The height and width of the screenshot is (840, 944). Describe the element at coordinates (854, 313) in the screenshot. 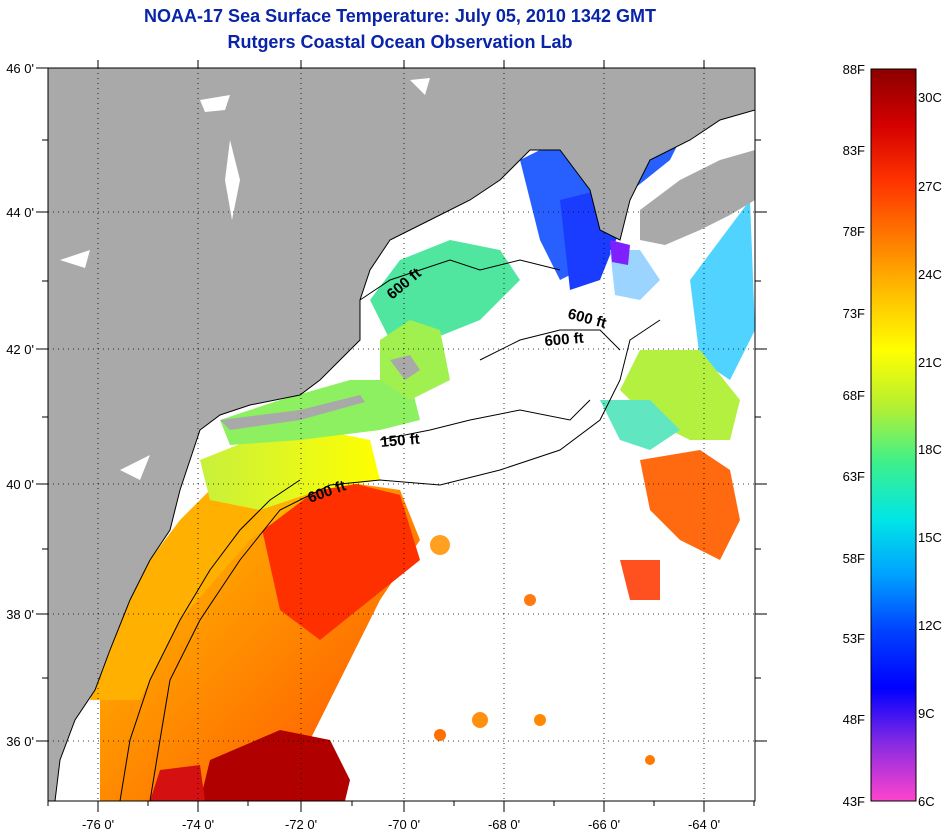

I see `cb-f-label: 73F` at that location.